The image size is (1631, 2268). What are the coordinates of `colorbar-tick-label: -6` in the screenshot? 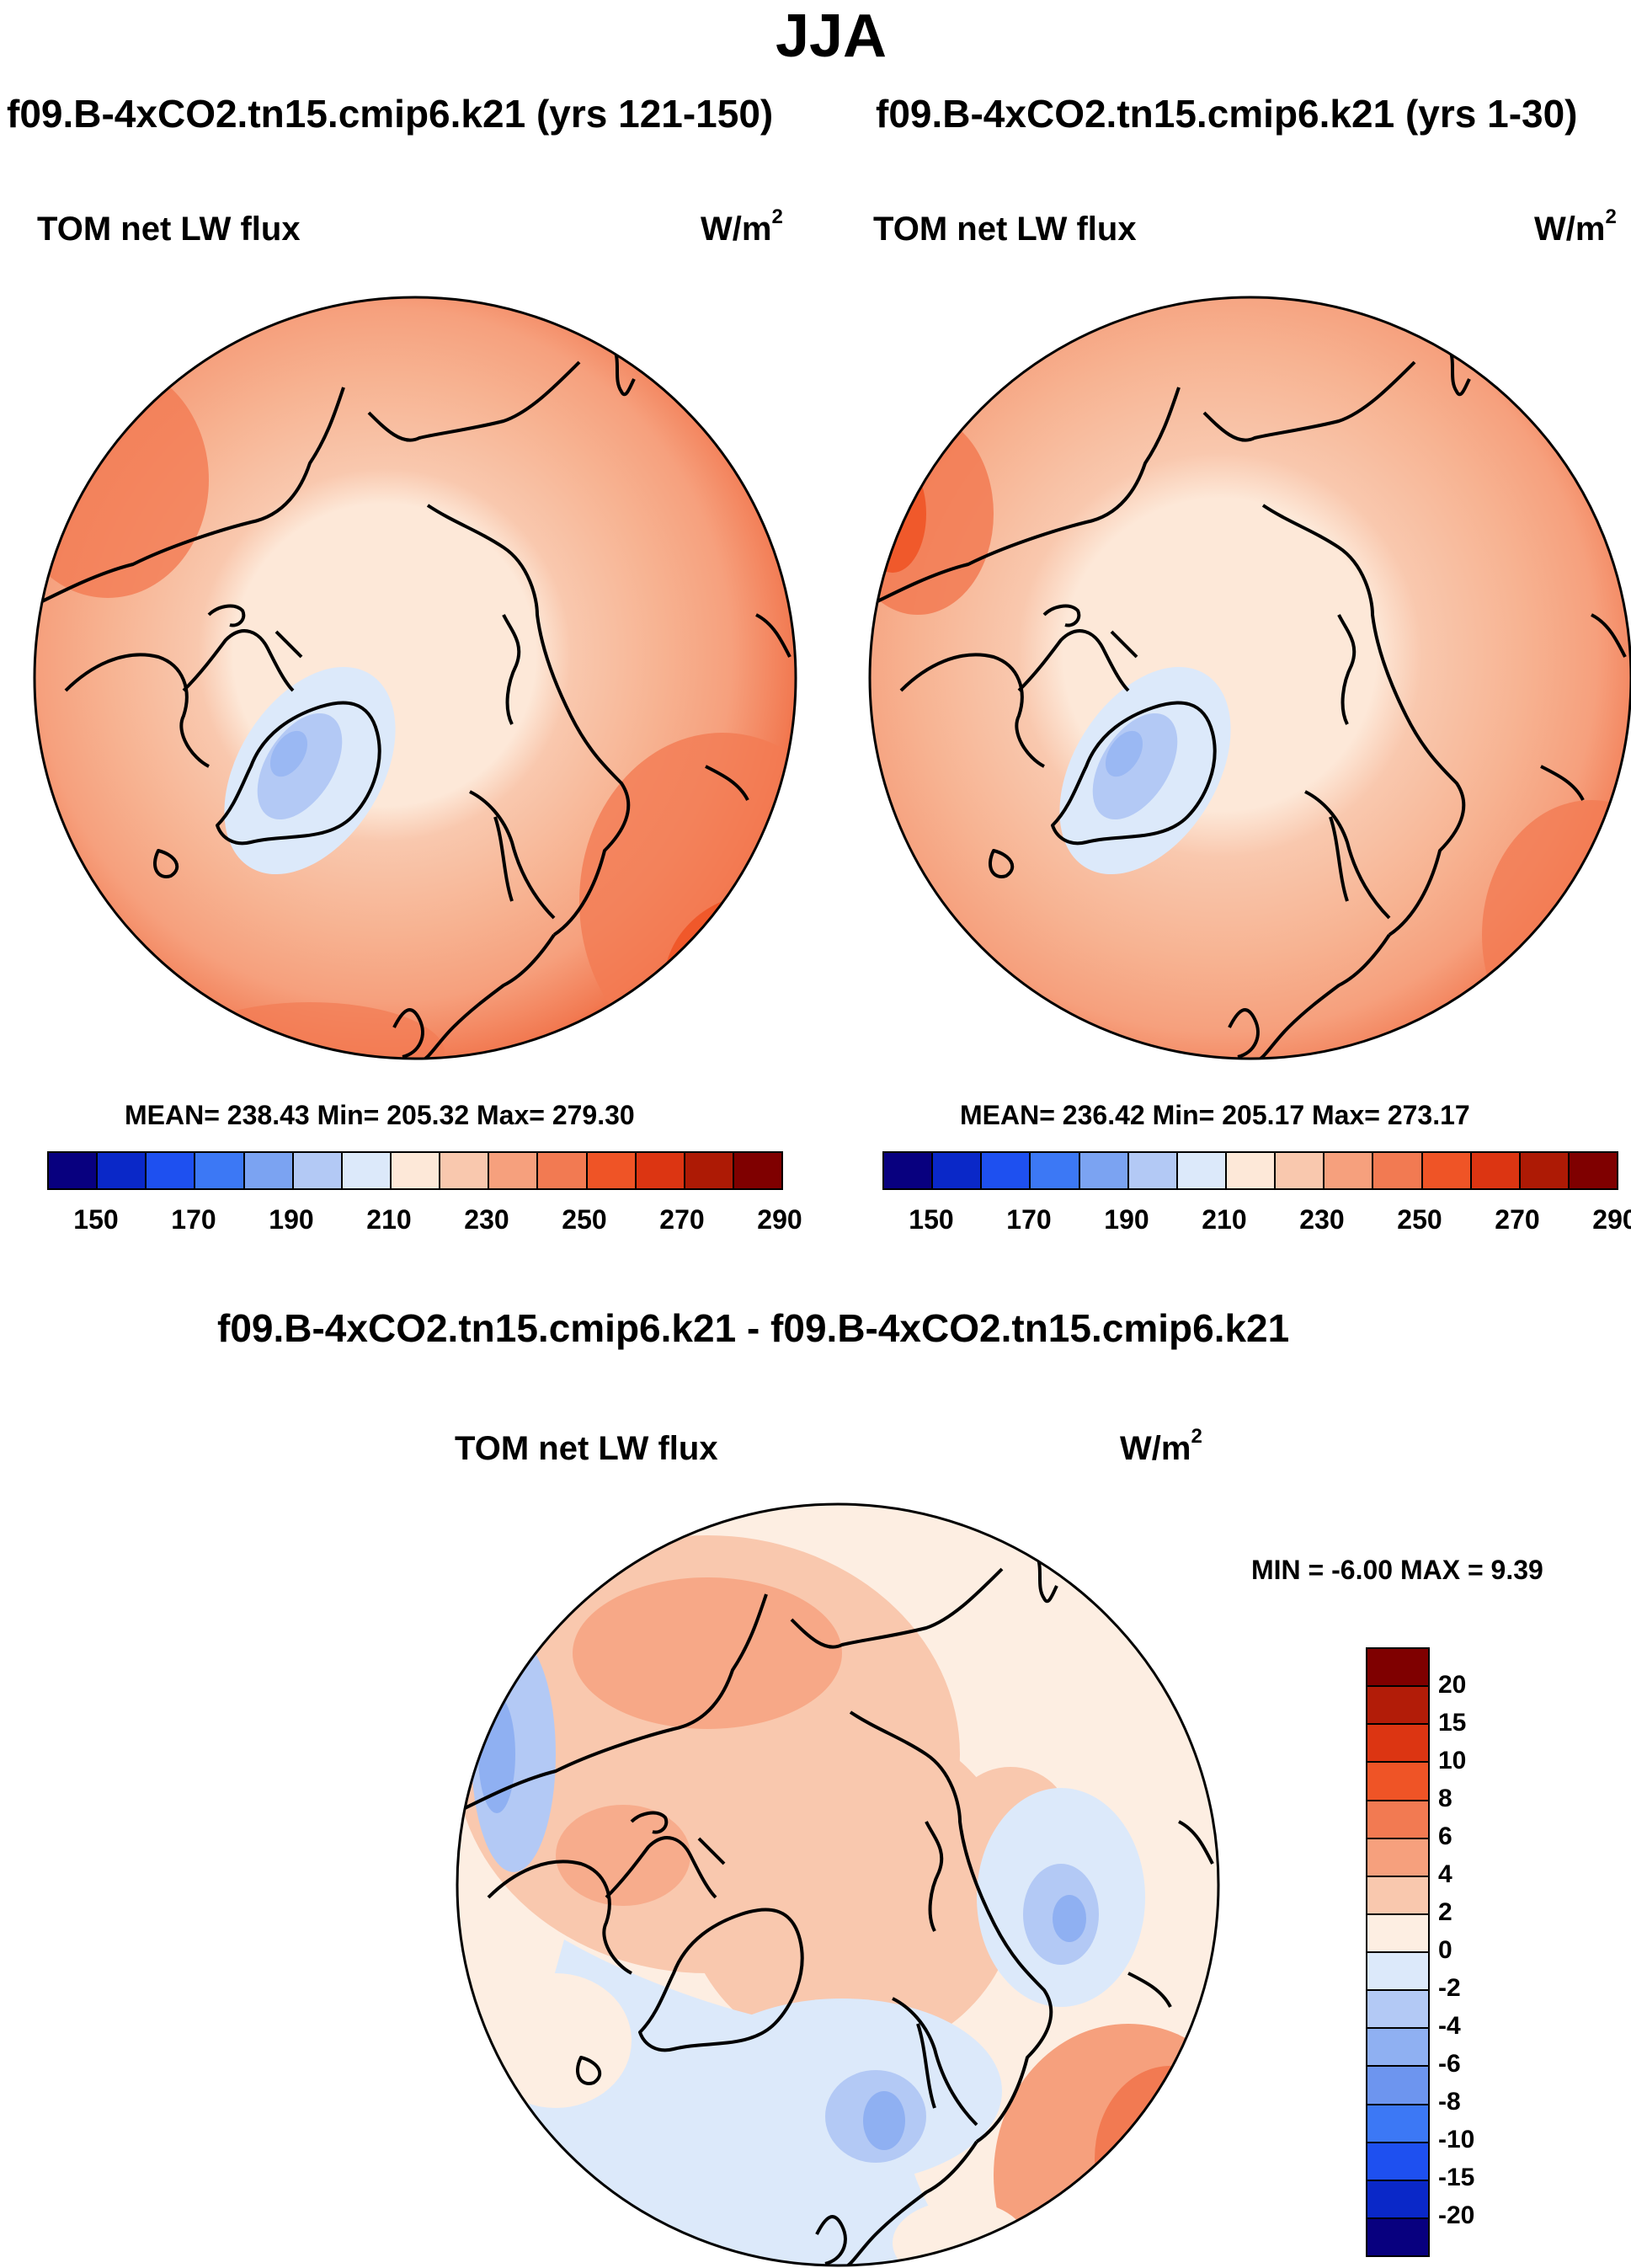 It's located at (1449, 2064).